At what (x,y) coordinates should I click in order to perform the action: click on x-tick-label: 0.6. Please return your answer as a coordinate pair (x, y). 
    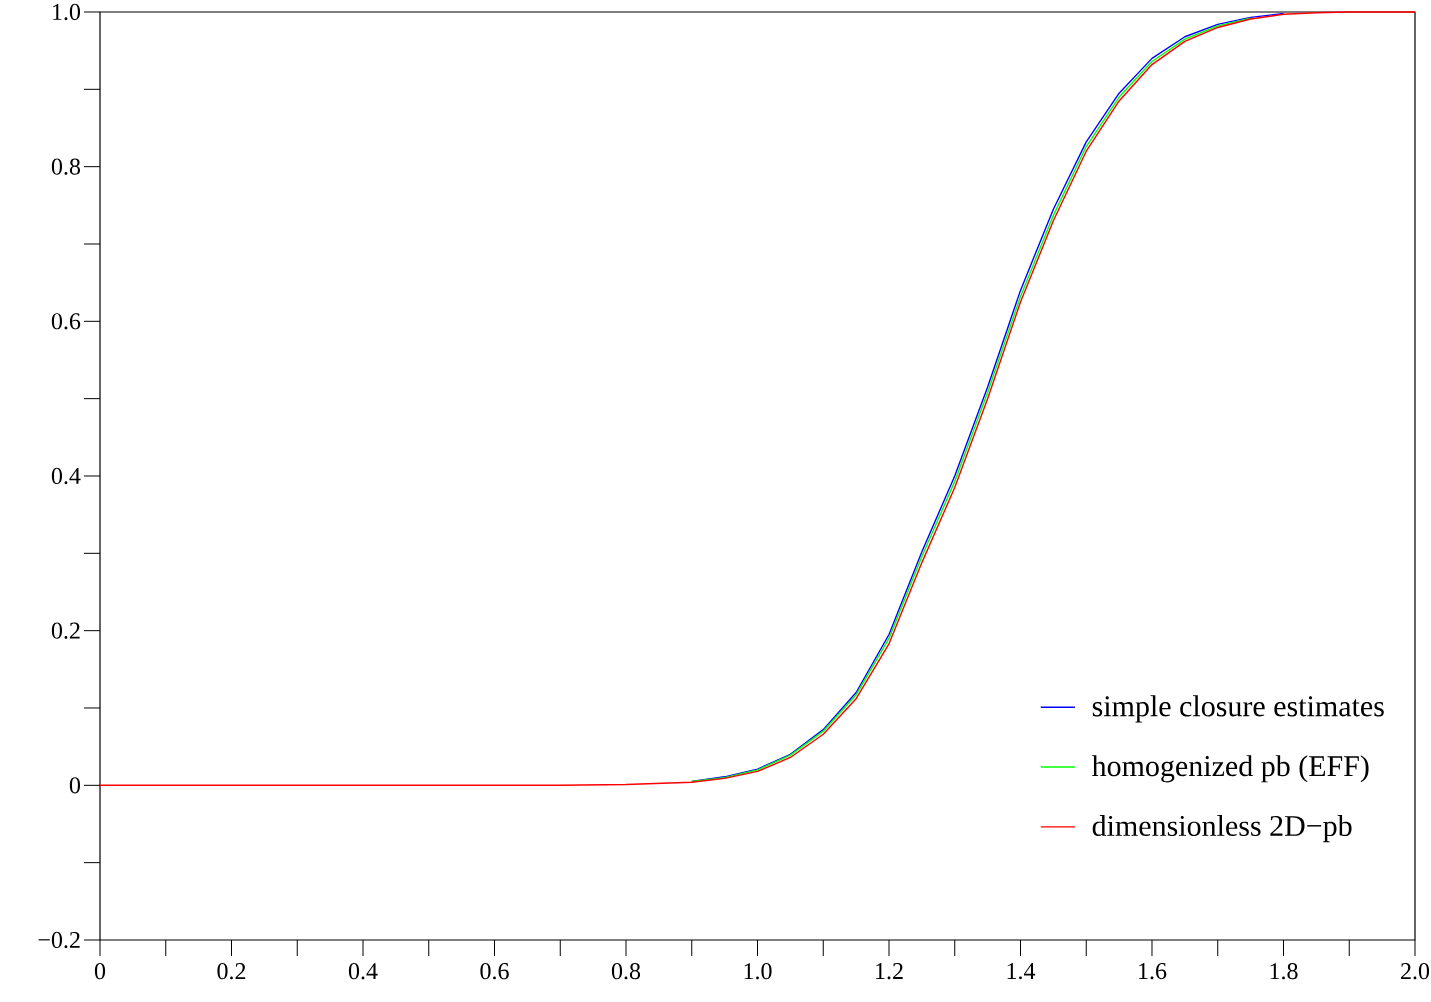
    Looking at the image, I should click on (494, 971).